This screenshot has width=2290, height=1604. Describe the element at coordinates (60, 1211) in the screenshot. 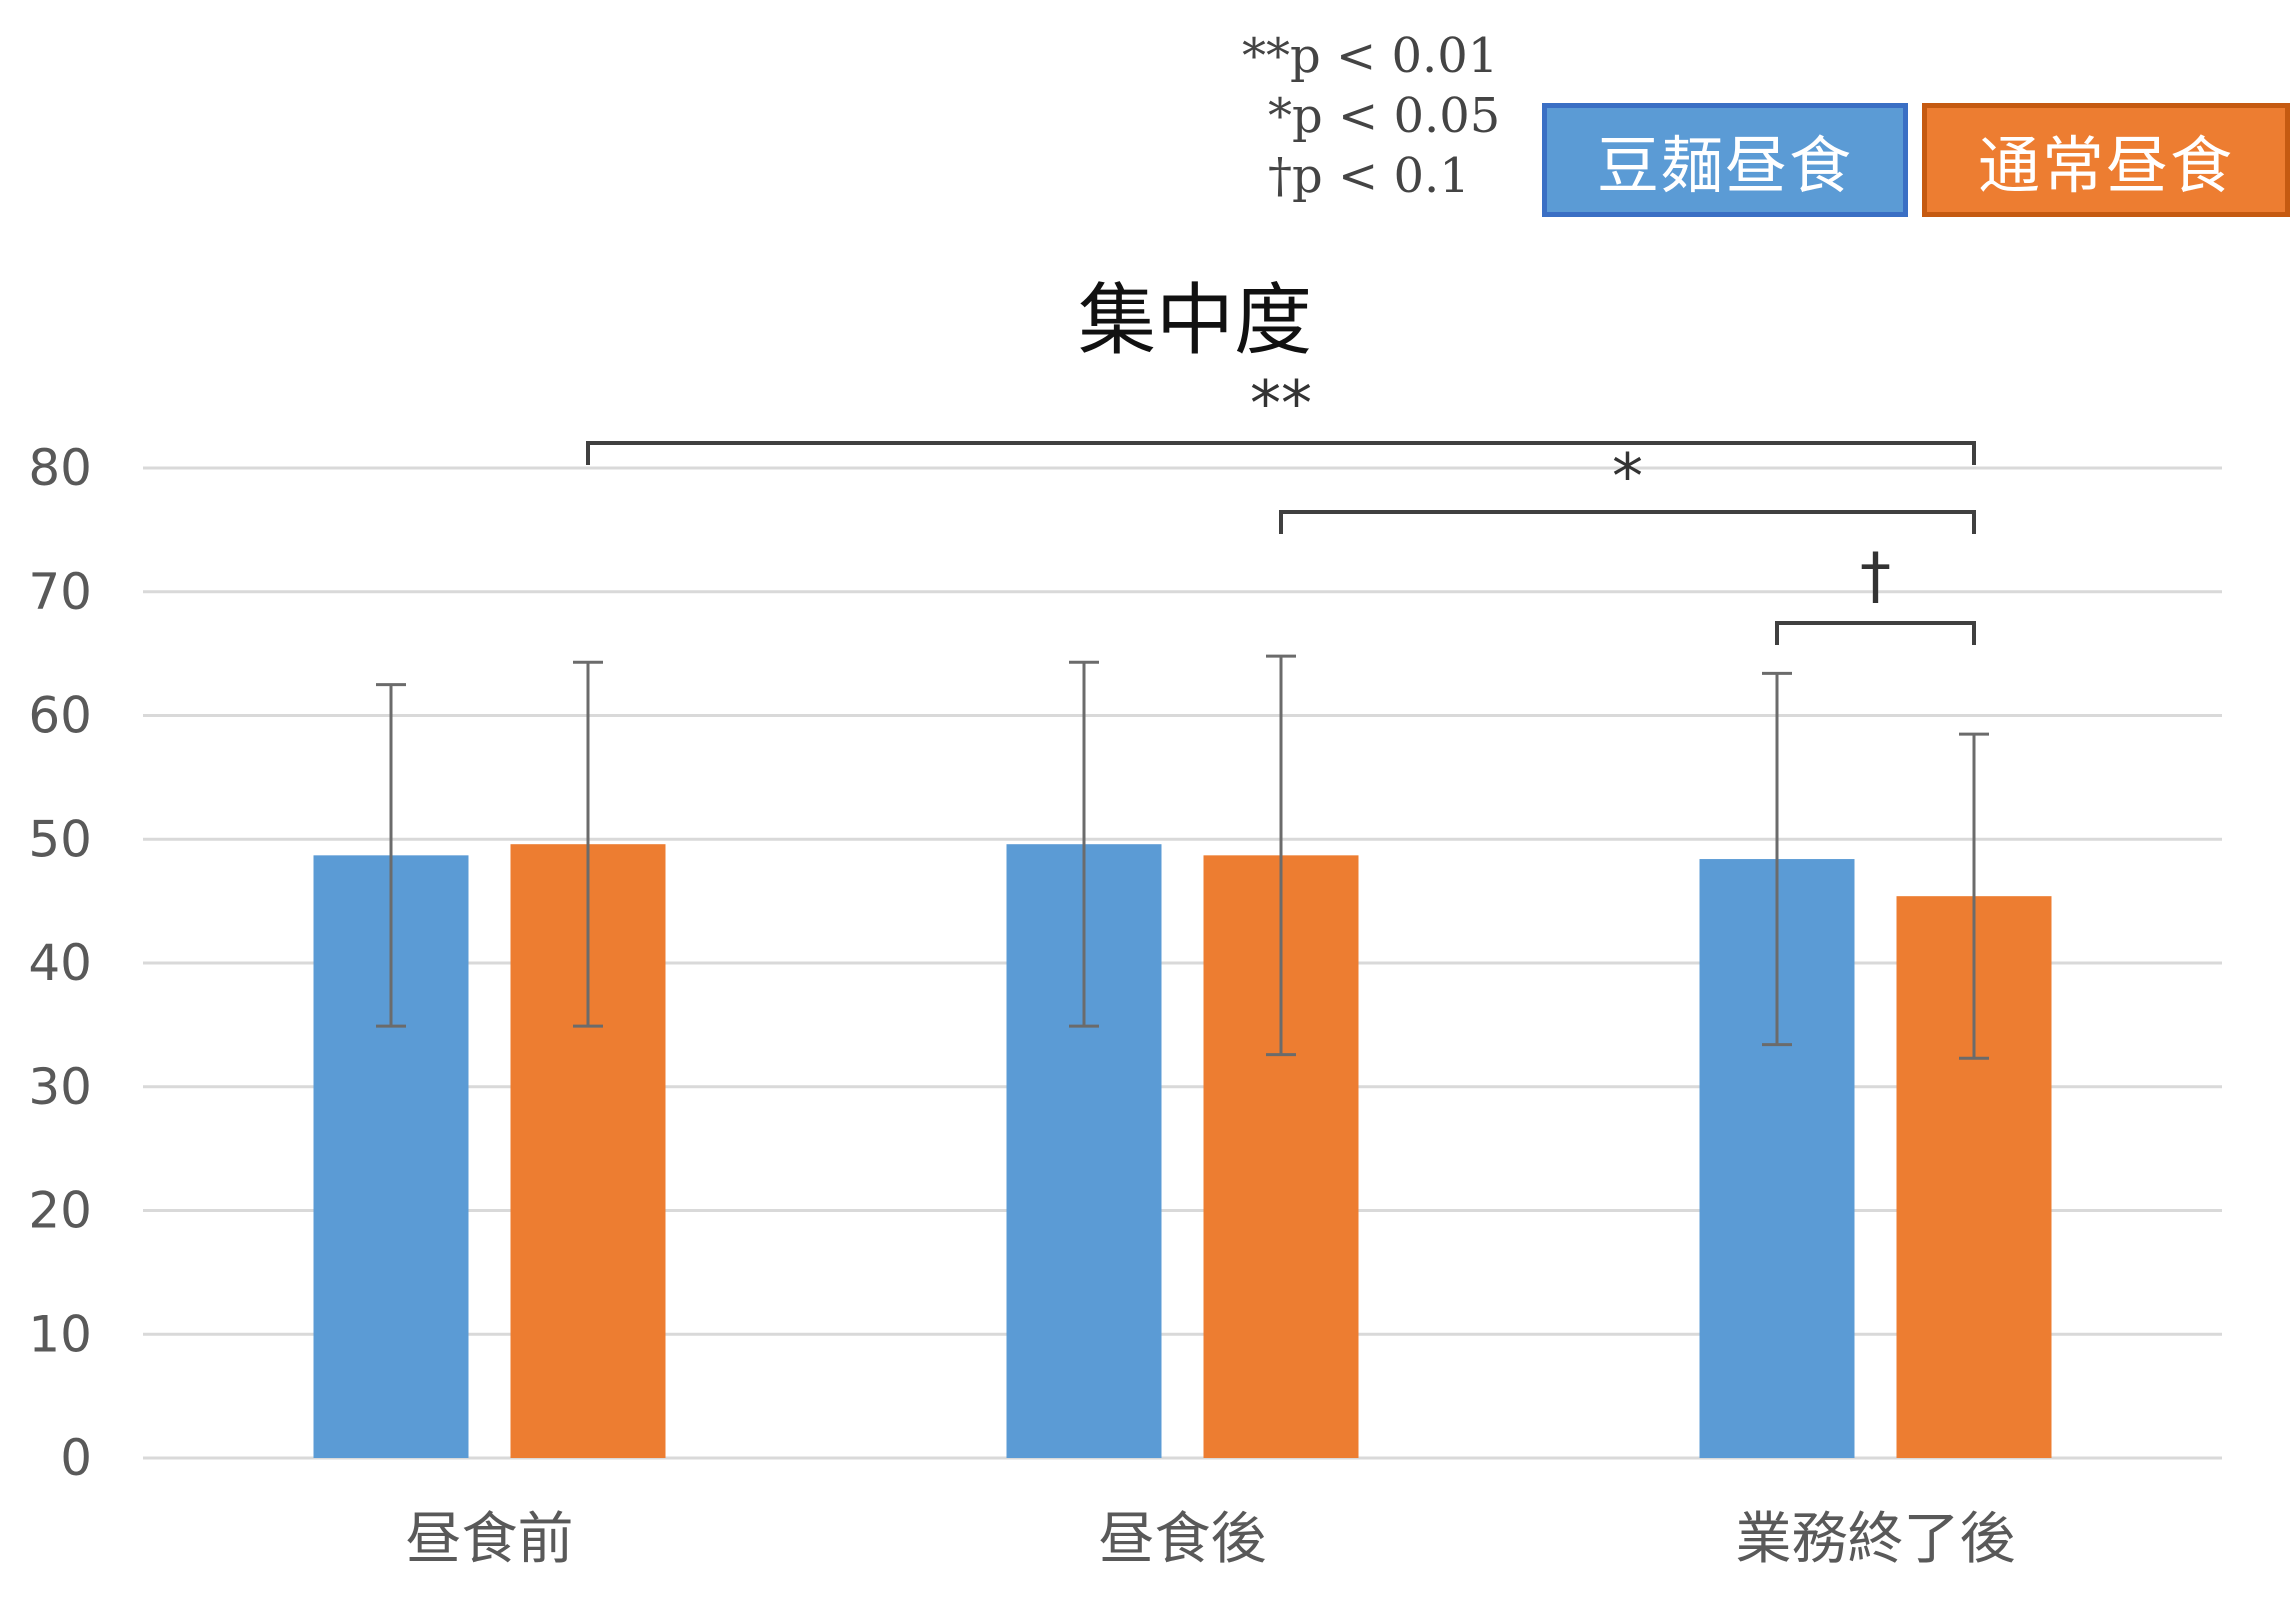

I see `y-tick-label: 20` at that location.